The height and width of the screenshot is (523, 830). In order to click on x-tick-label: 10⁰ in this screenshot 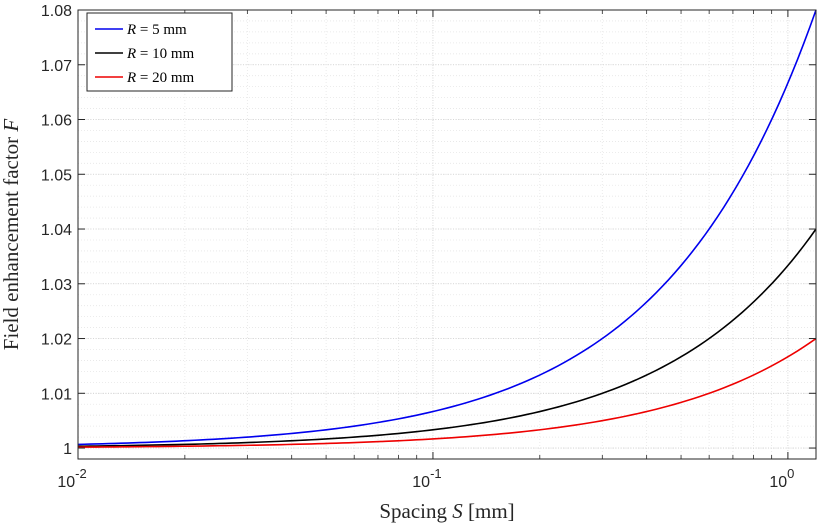, I will do `click(781, 478)`.